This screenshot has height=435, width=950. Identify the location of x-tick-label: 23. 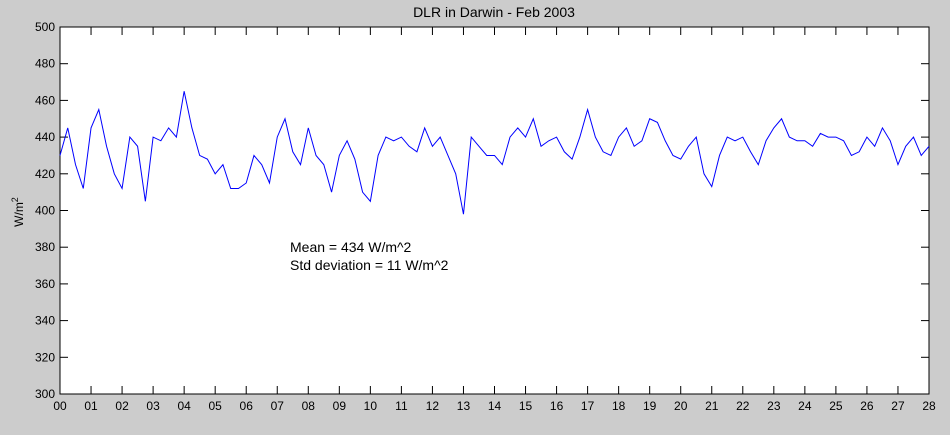
(774, 406).